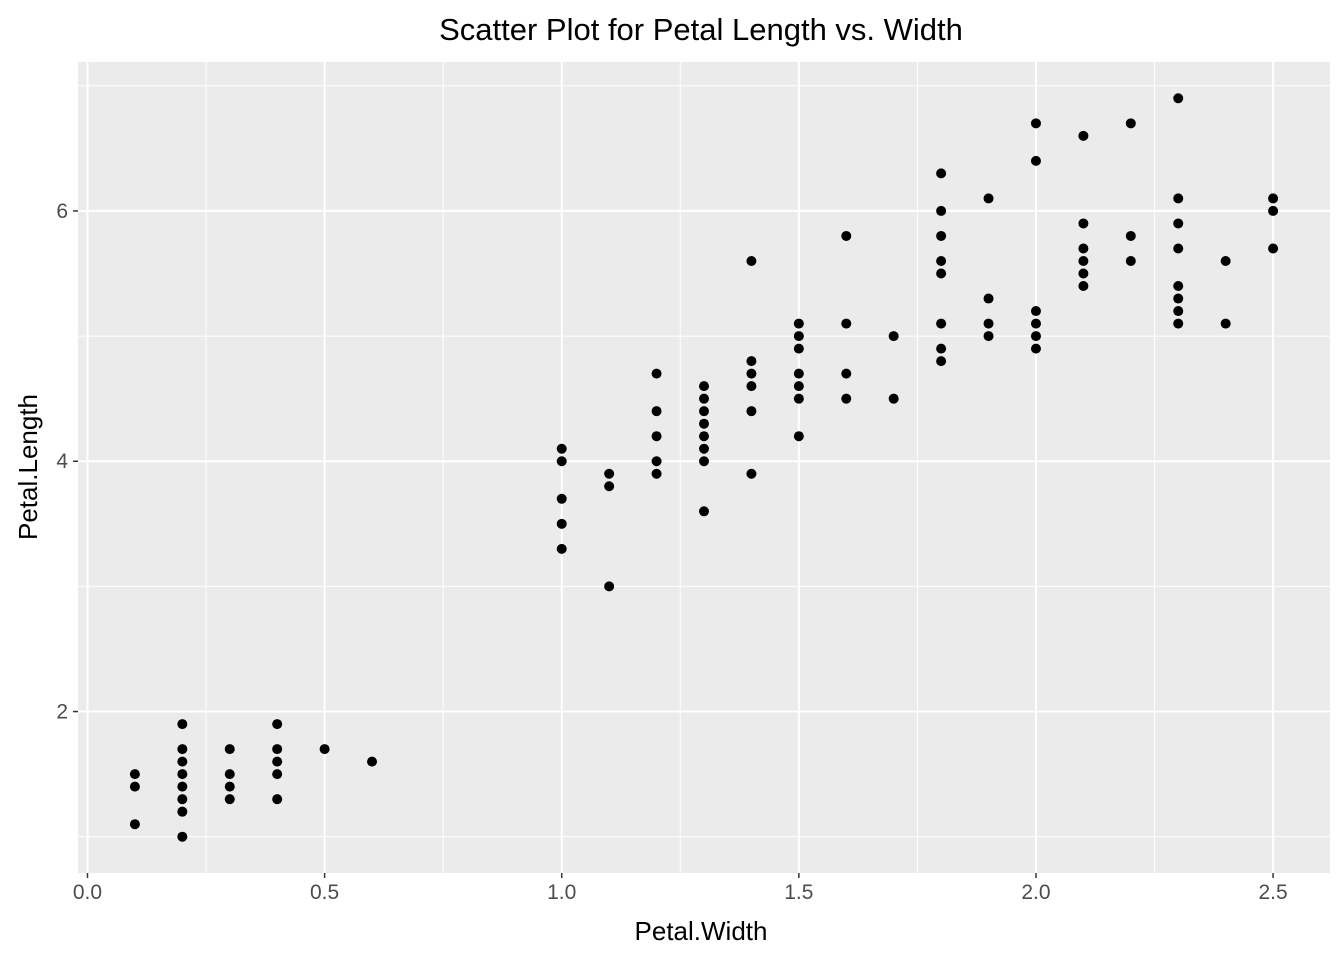 Image resolution: width=1344 pixels, height=960 pixels. Describe the element at coordinates (87, 892) in the screenshot. I see `x-tick-label: 0.0` at that location.